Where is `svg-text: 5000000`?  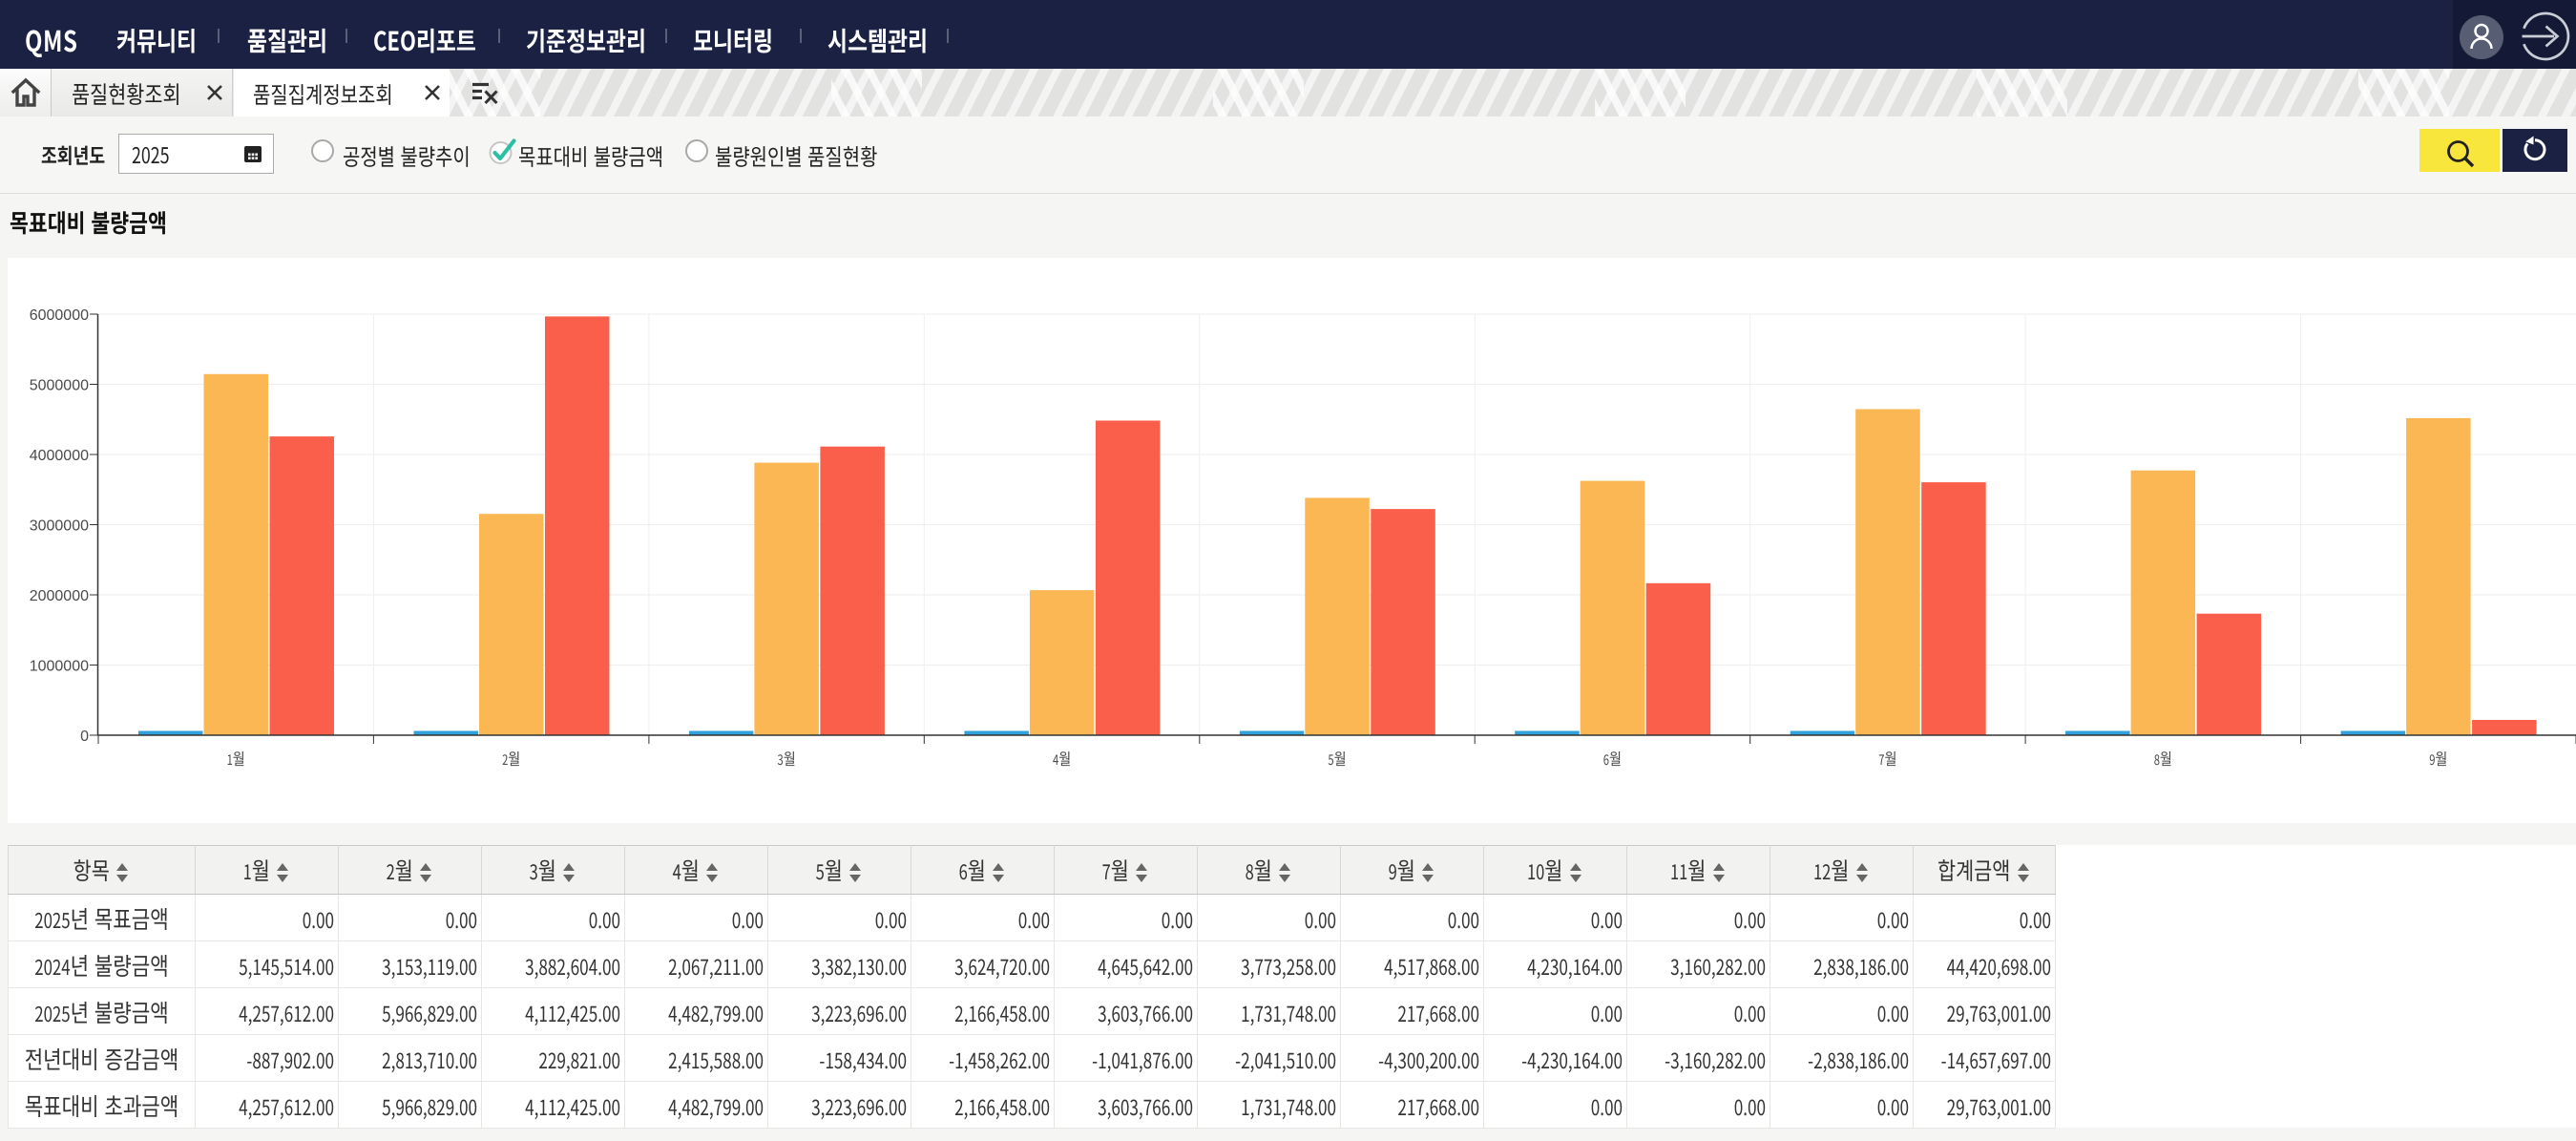 svg-text: 5000000 is located at coordinates (59, 386).